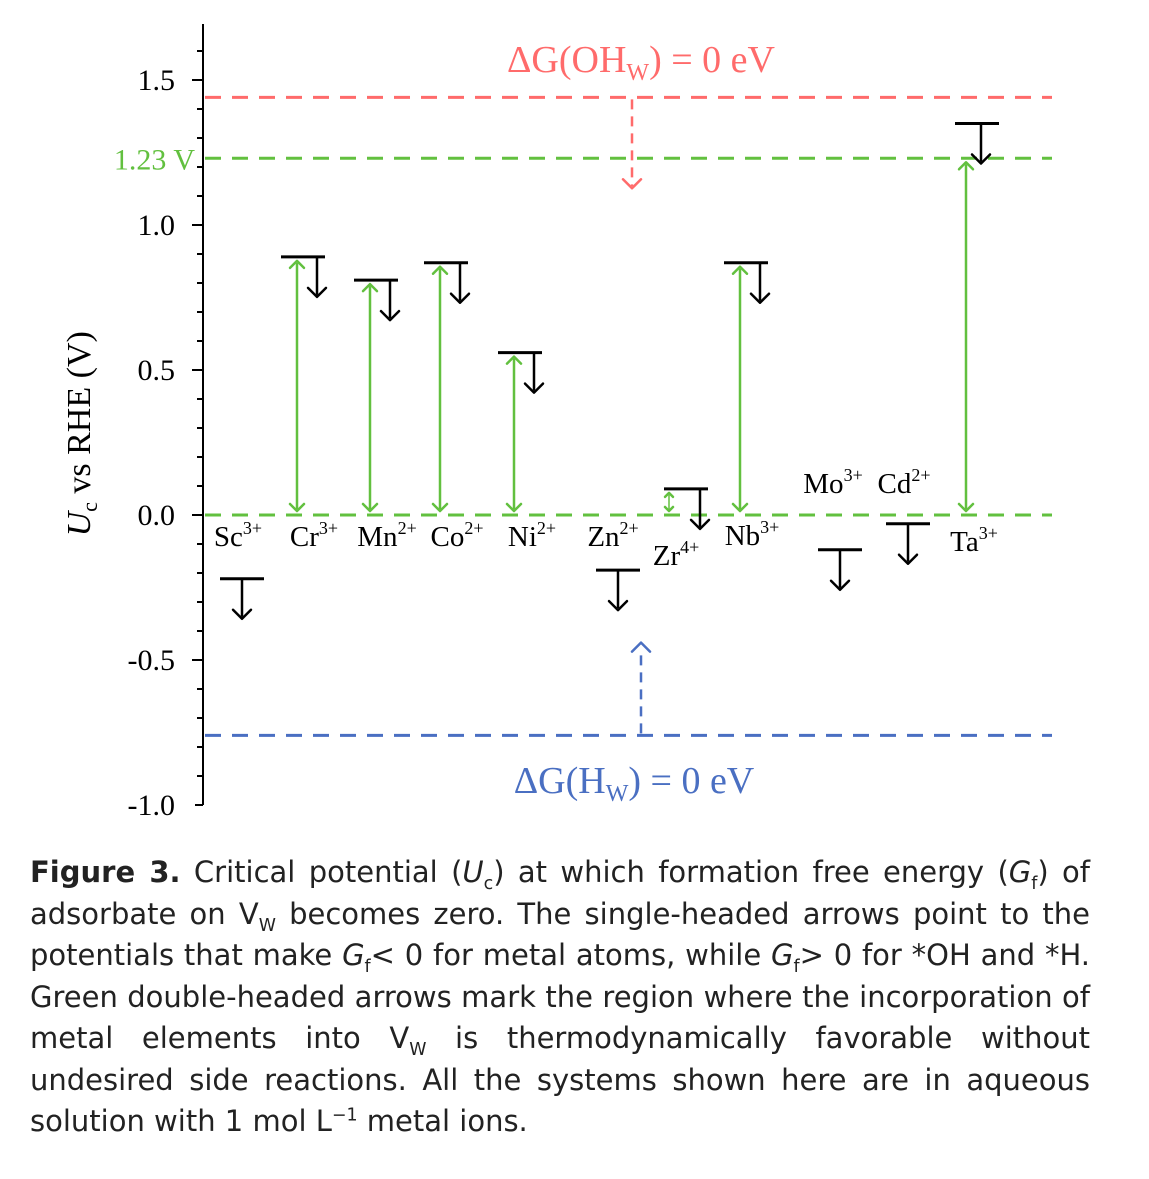 The width and height of the screenshot is (1149, 1179). I want to click on green-arrowhead-down-ta, so click(966, 507).